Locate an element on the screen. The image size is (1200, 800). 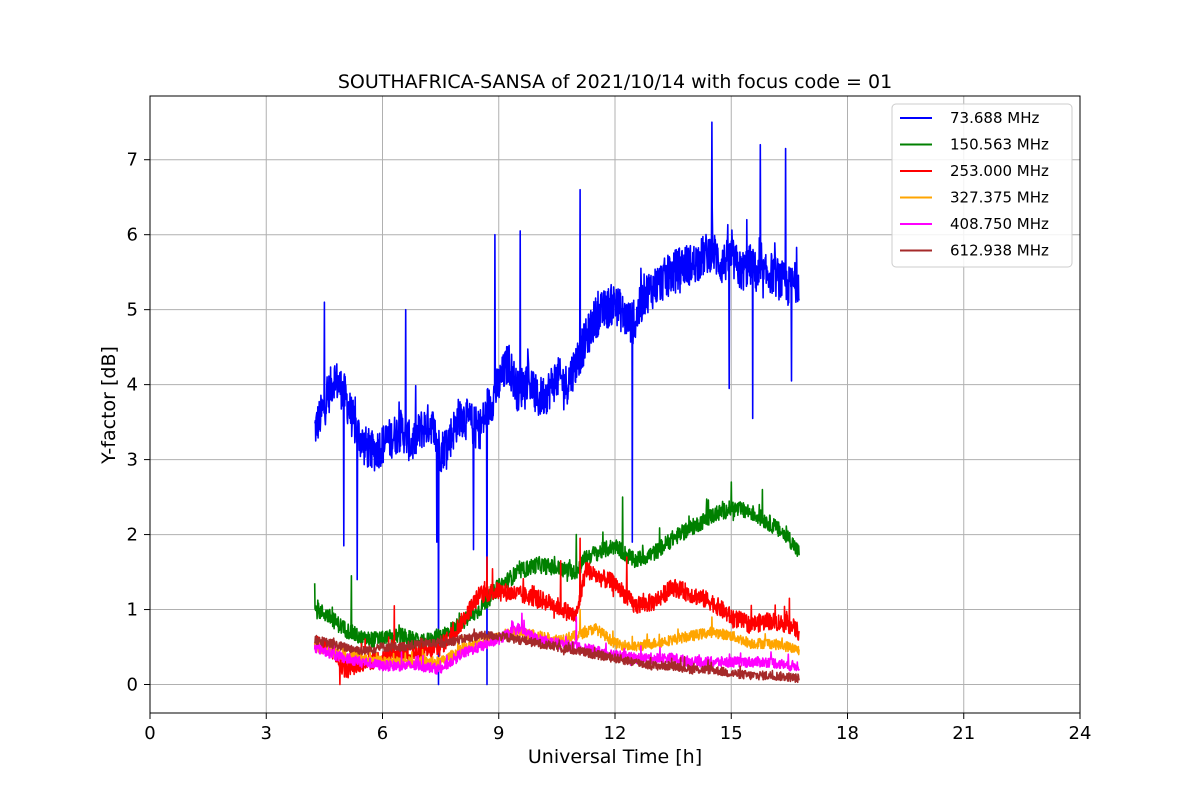
legend-label-0: 73.688 MHz is located at coordinates (994, 118).